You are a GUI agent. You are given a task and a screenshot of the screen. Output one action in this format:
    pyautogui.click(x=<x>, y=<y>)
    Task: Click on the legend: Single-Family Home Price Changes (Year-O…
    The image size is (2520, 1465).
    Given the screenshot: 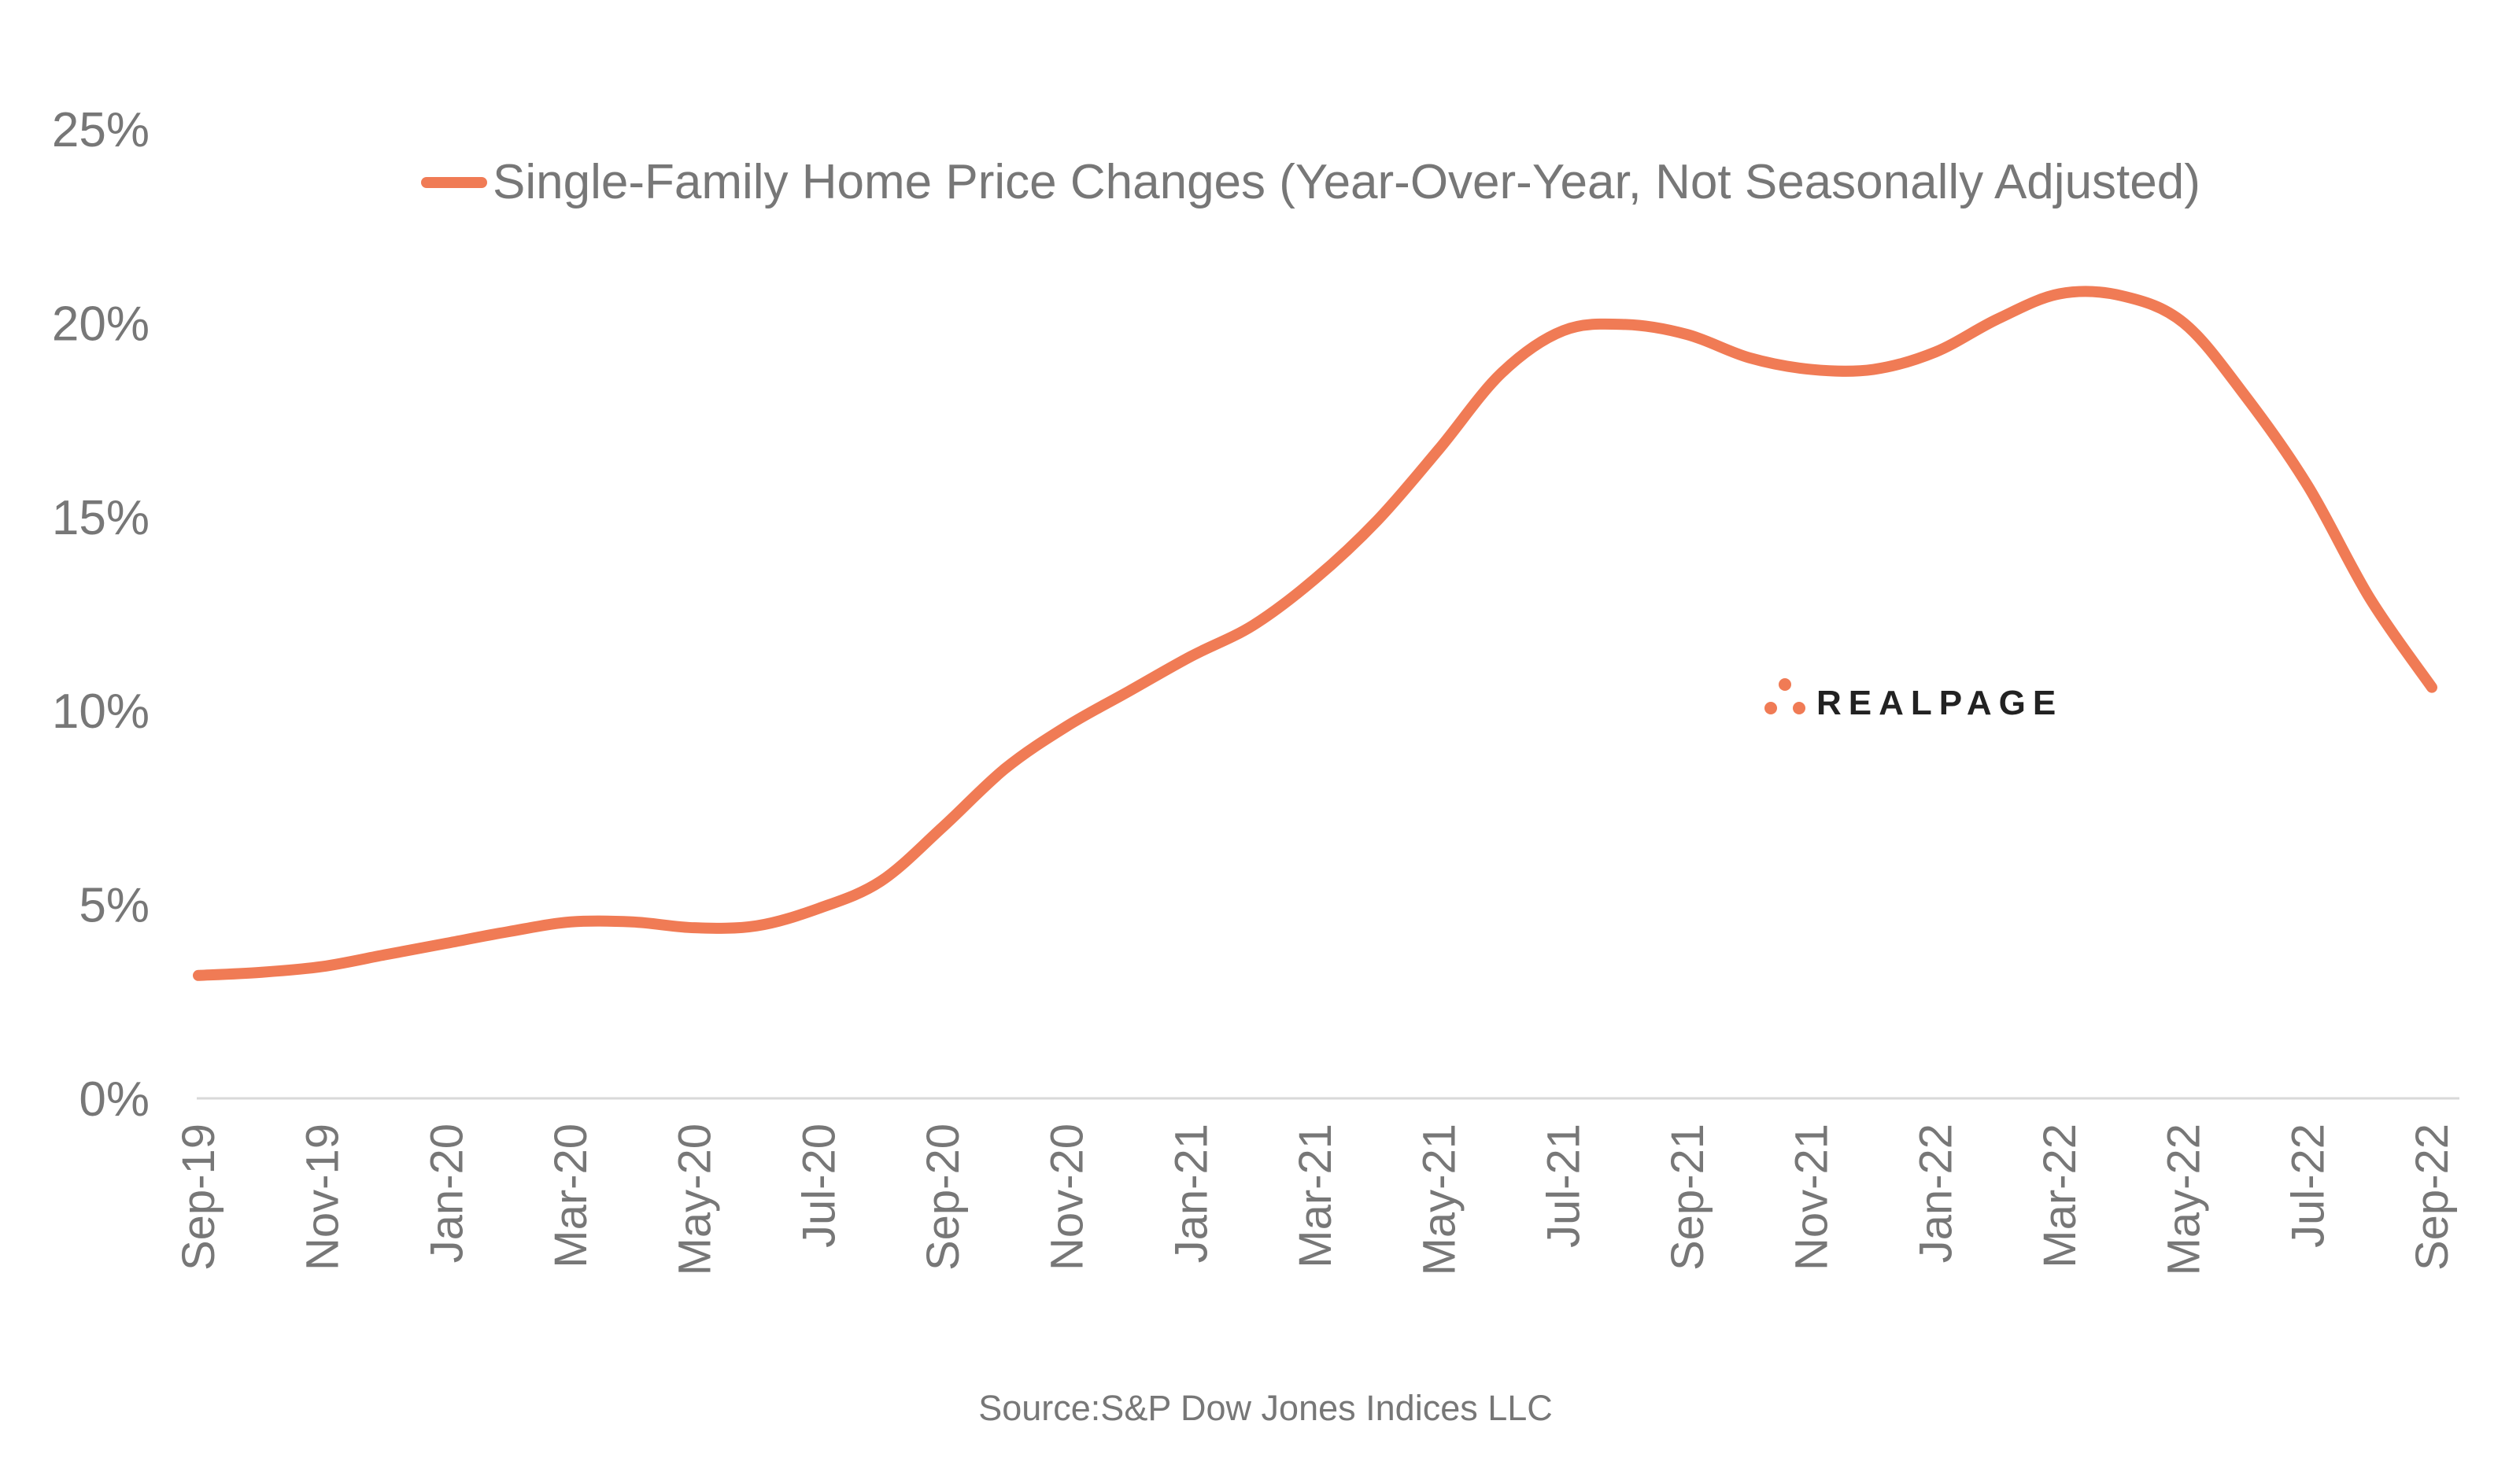 What is the action you would take?
    pyautogui.click(x=1310, y=182)
    